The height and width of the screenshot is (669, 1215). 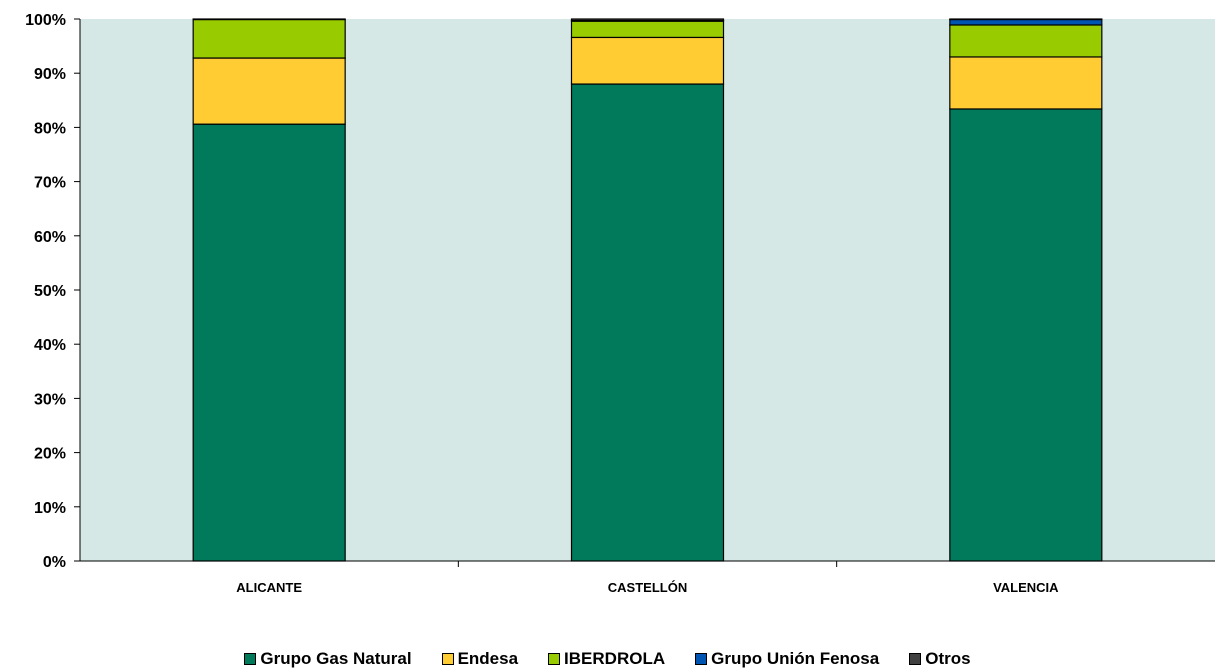 What do you see at coordinates (647, 587) in the screenshot?
I see `x-category-label: CASTELLÓN` at bounding box center [647, 587].